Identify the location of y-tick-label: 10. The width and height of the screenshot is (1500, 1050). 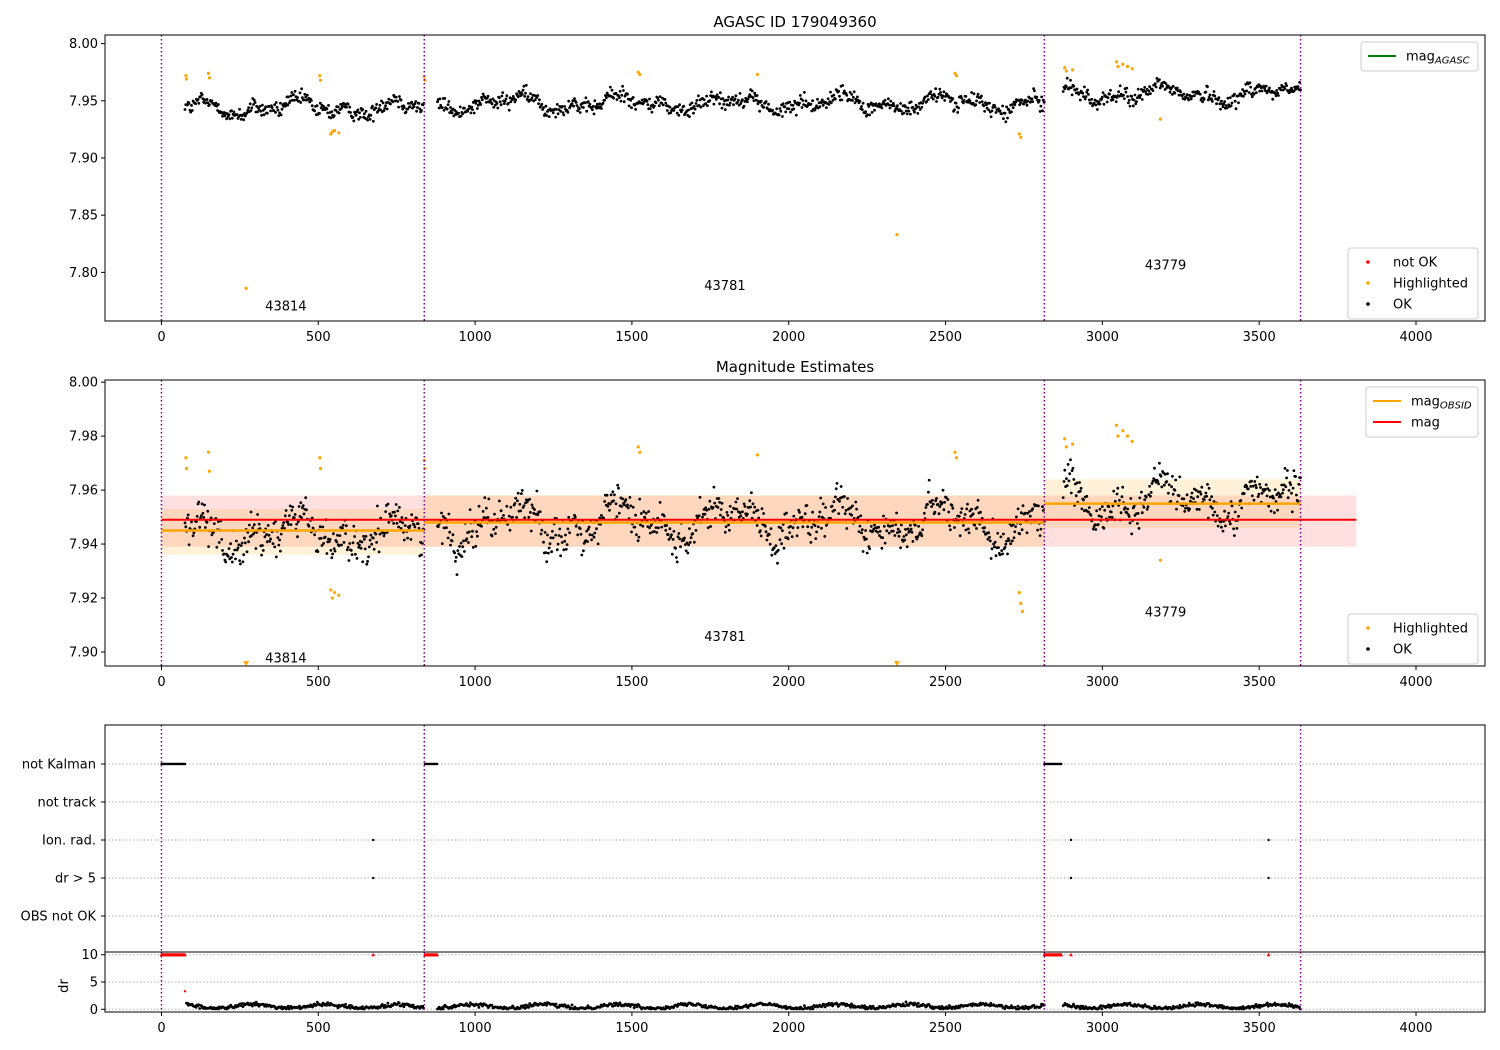
(89, 955).